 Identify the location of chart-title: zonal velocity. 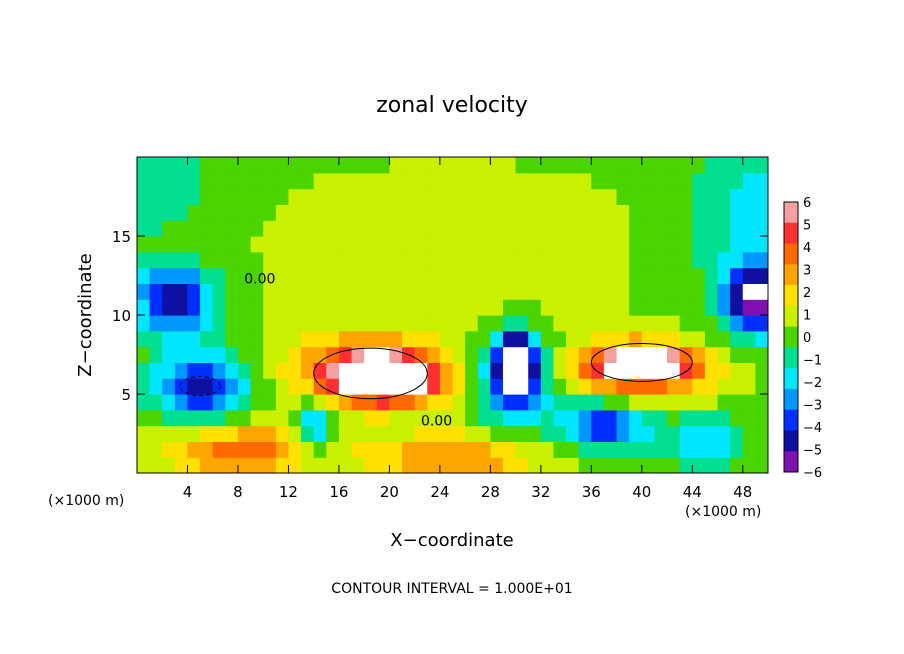
(452, 105).